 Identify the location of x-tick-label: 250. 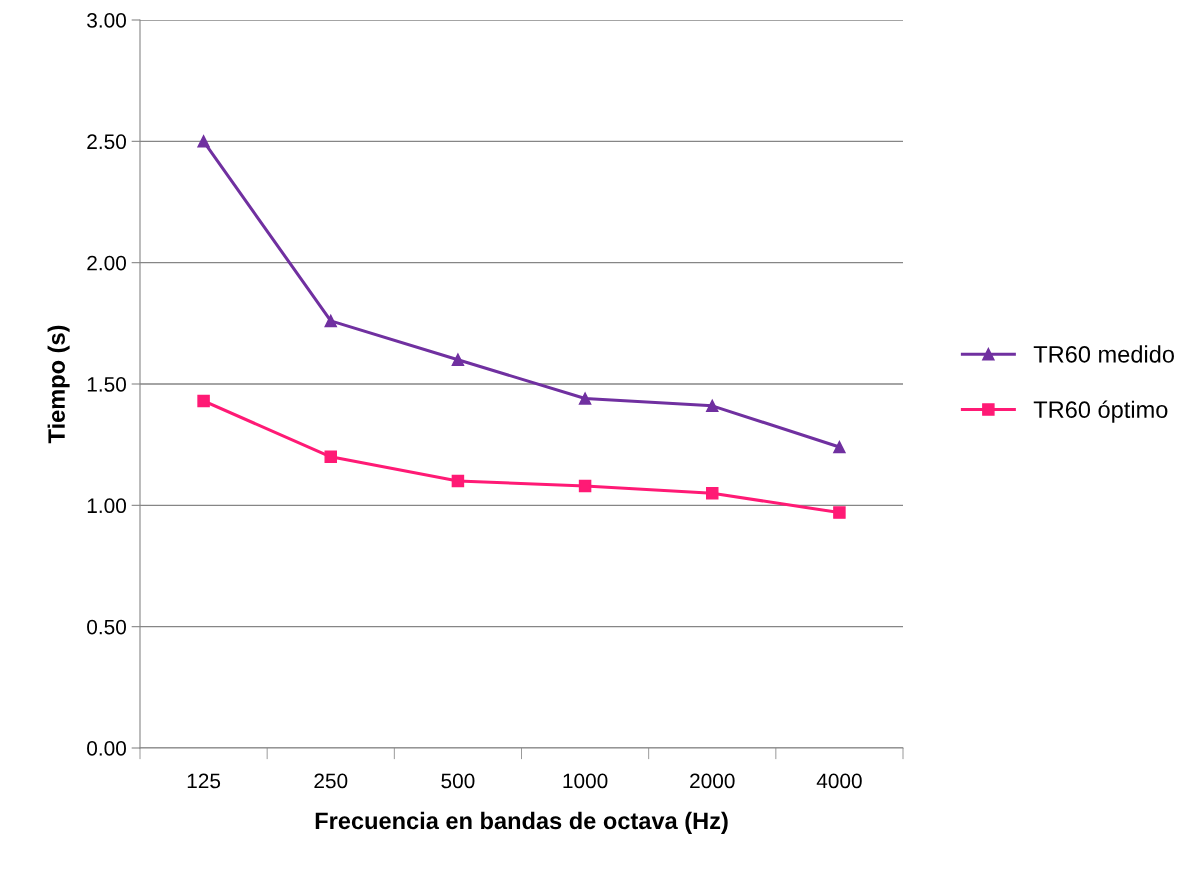
(331, 781).